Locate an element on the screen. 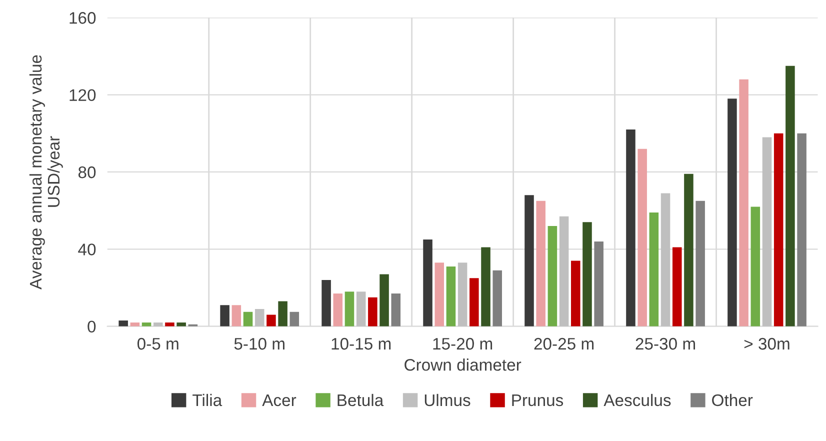  x-tick-label: 5-10 m is located at coordinates (259, 344).